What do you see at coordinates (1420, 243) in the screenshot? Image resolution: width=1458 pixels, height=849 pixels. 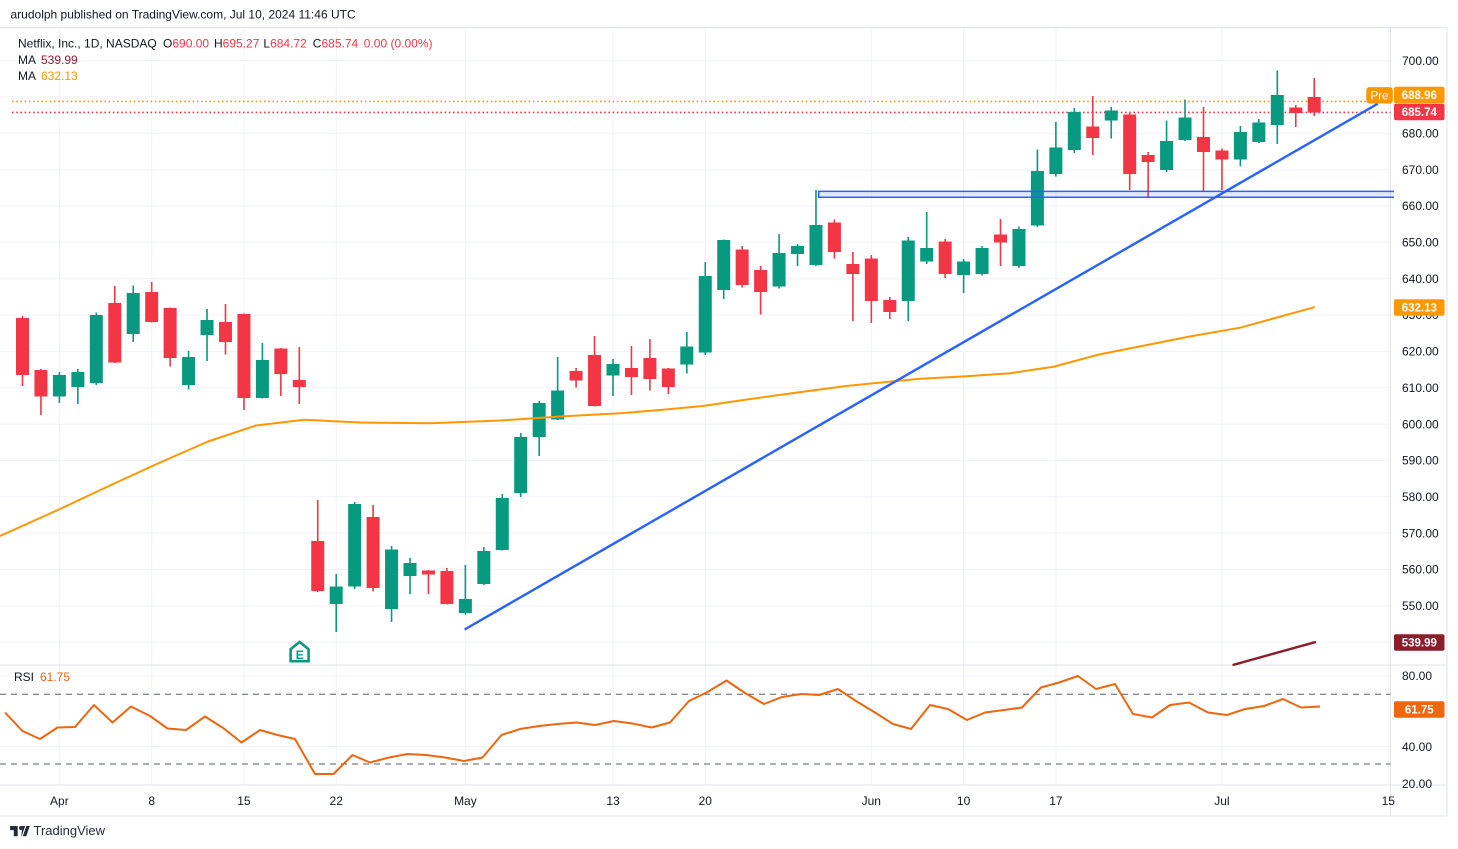 I see `svg-text: 650.00` at bounding box center [1420, 243].